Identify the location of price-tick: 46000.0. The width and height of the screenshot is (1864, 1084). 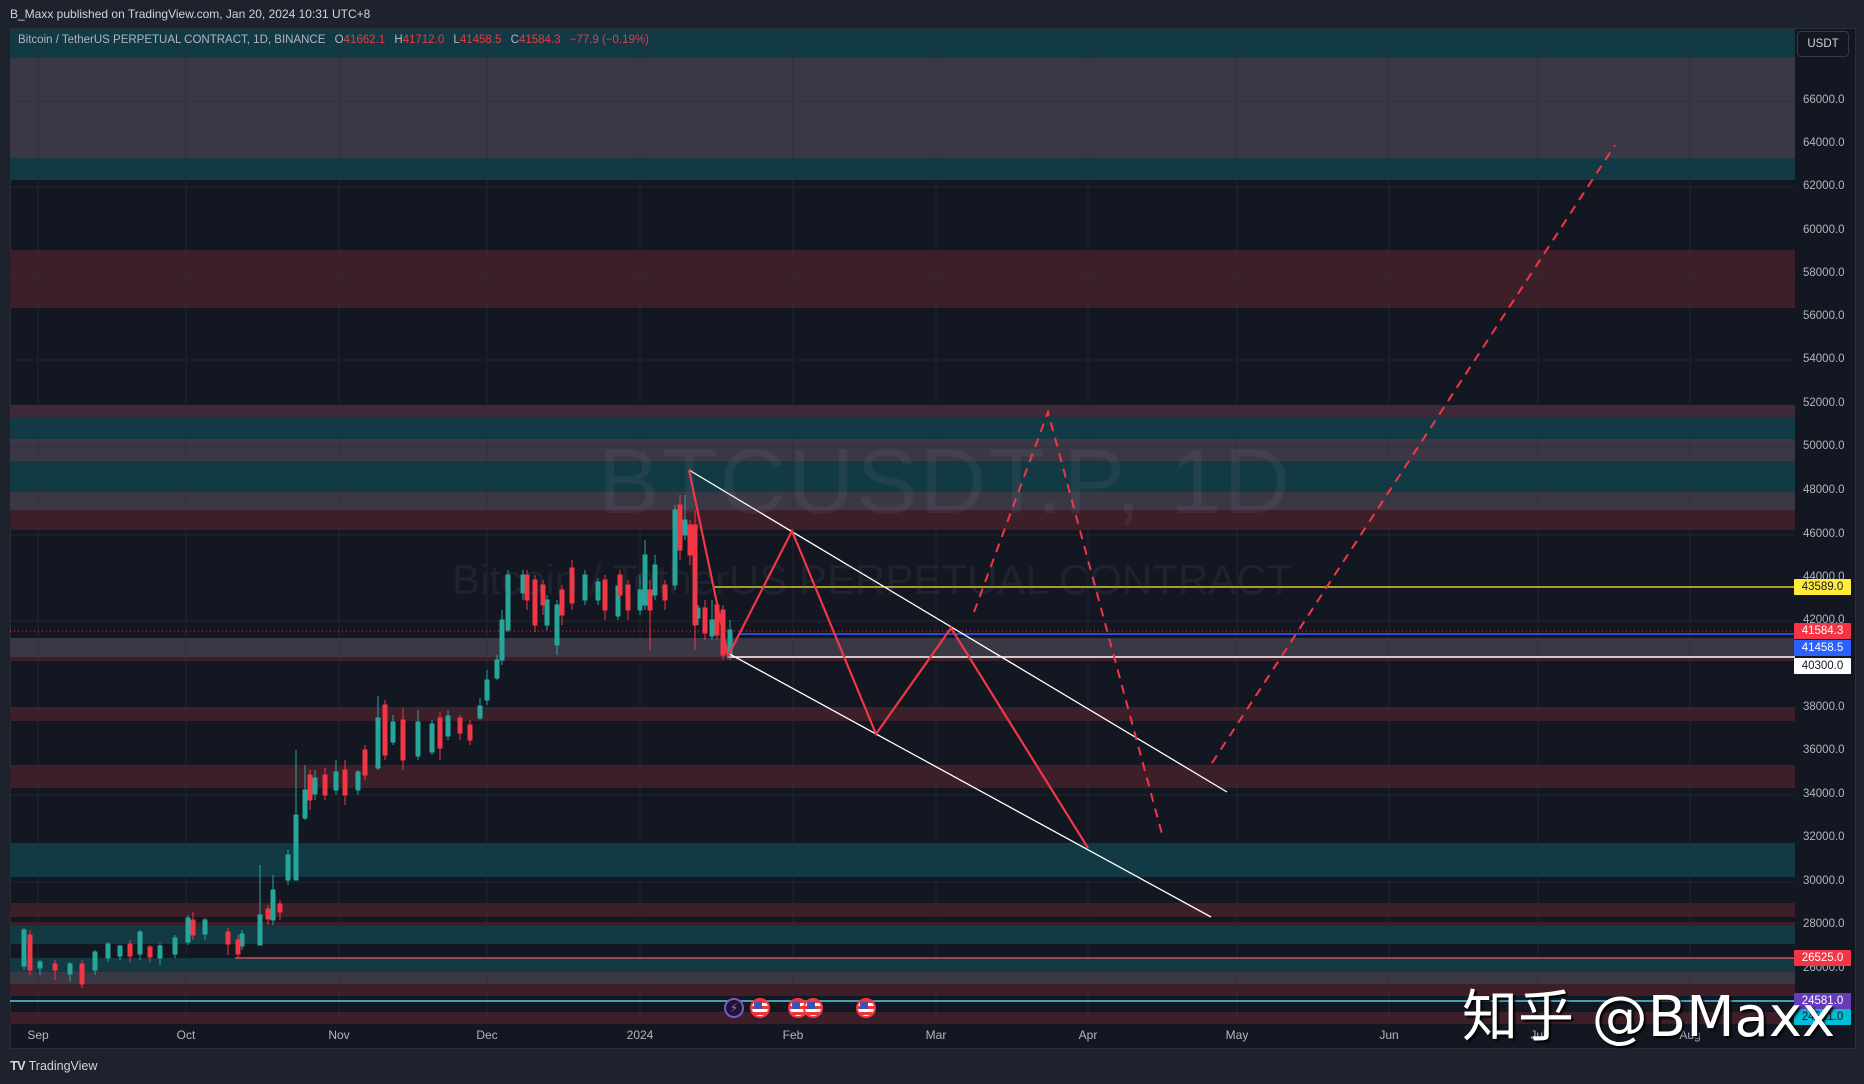
(1824, 534).